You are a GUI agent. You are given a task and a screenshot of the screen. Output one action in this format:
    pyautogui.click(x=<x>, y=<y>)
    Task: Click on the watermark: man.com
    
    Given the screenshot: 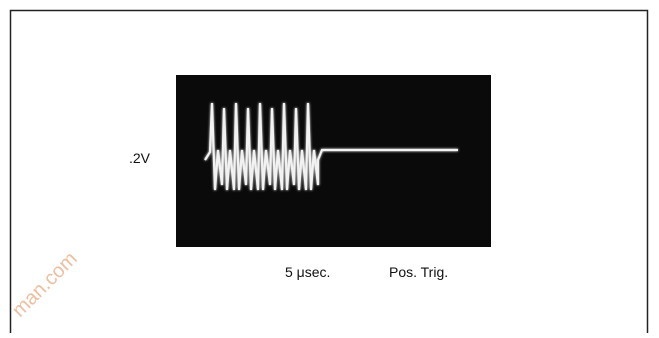 What is the action you would take?
    pyautogui.click(x=45, y=285)
    